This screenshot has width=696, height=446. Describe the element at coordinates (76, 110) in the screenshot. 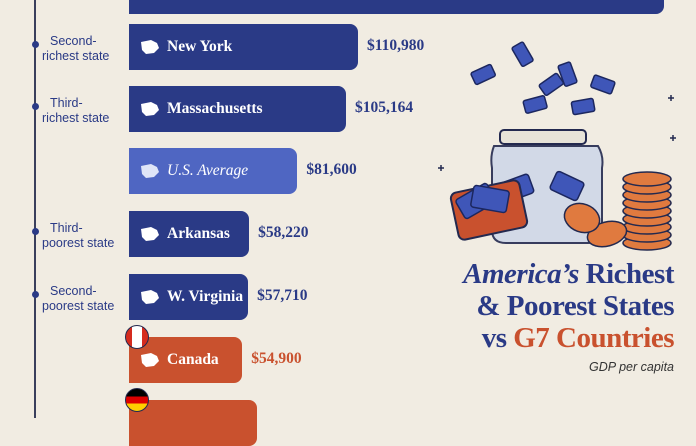

I see `rank-label: Third-richest state` at that location.